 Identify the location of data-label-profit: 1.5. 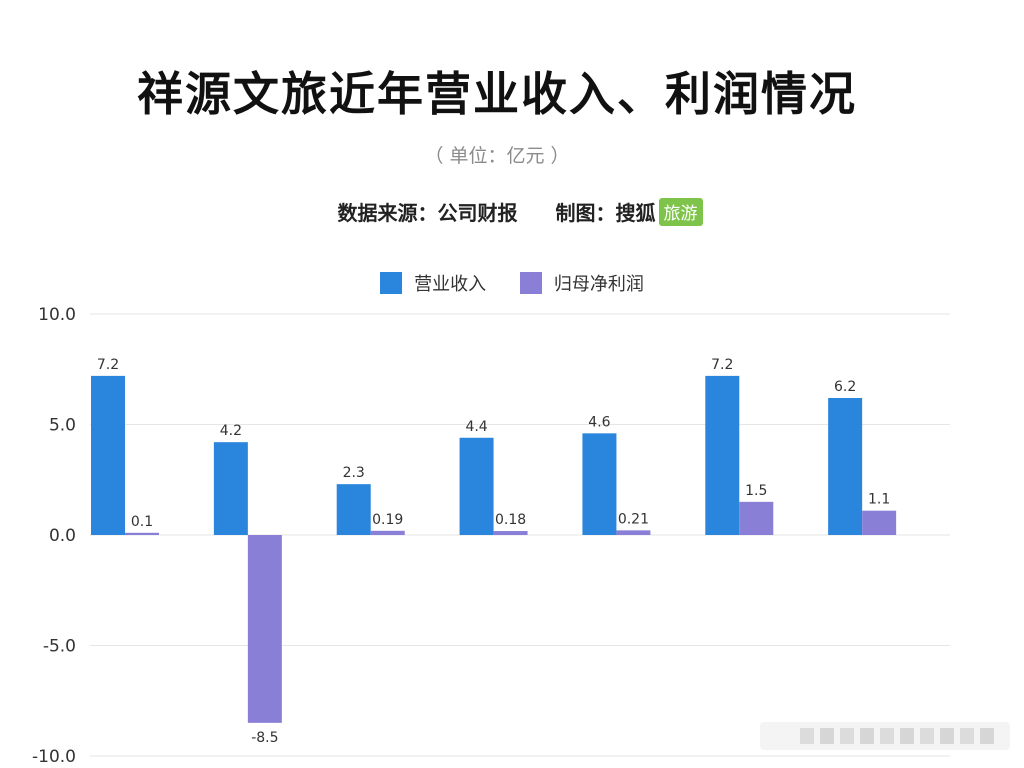
(756, 491).